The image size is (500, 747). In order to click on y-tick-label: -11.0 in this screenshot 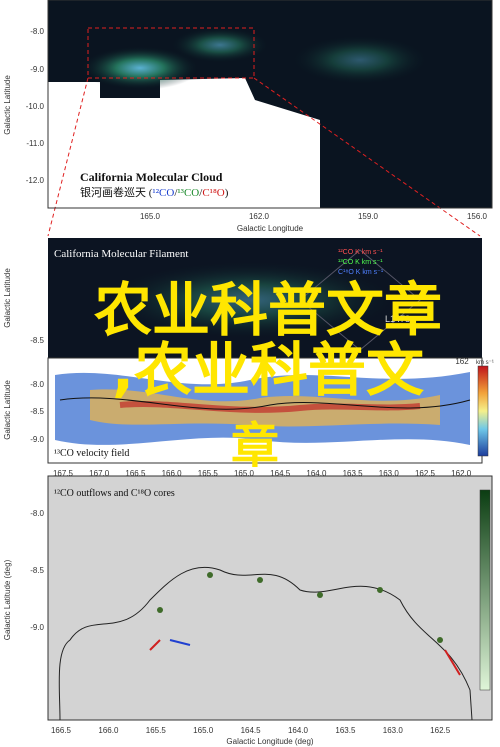, I will do `click(35, 143)`.